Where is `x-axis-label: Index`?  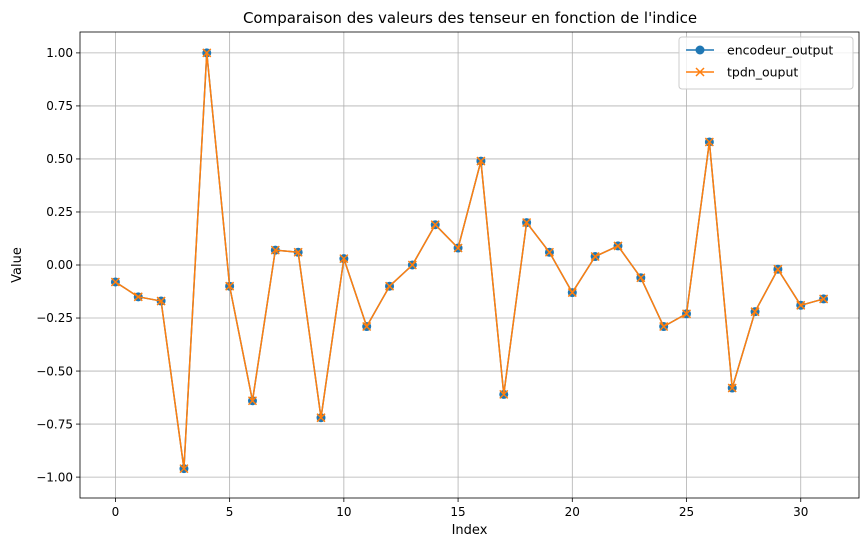
x-axis-label: Index is located at coordinates (470, 530).